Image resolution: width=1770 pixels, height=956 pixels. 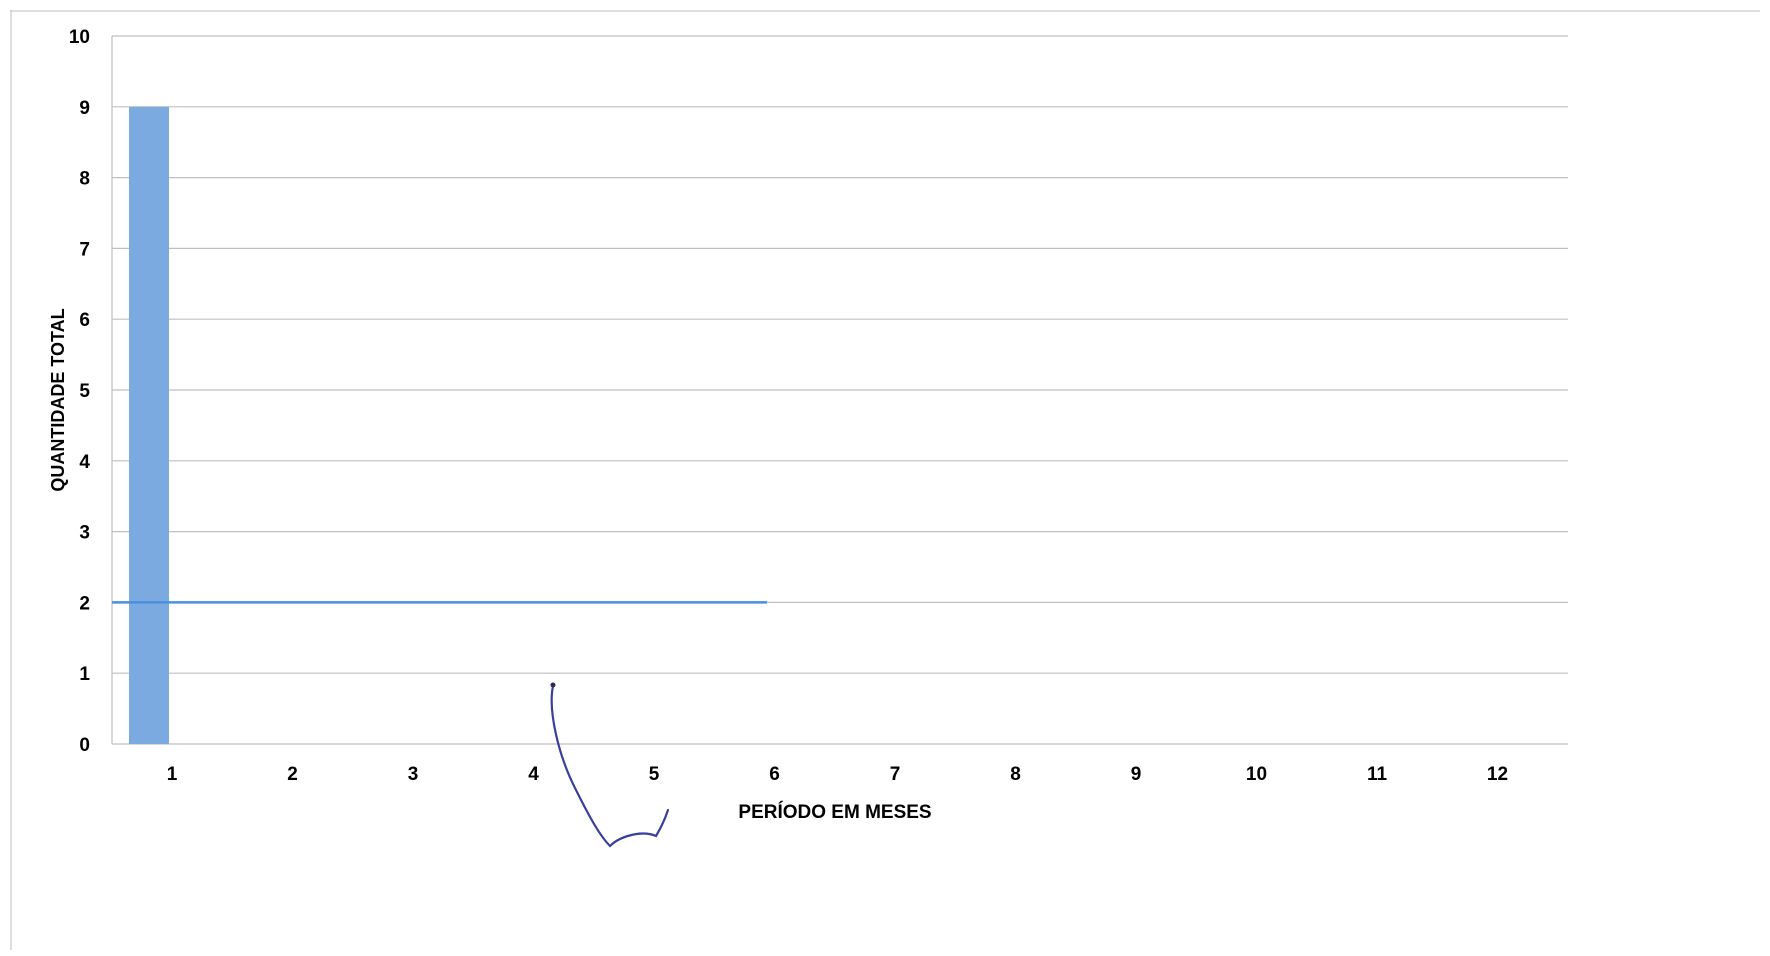 I want to click on x-axis-ticks: 1 2 3 4 5 6 7 8 9 10 11 12, so click(x=837, y=774).